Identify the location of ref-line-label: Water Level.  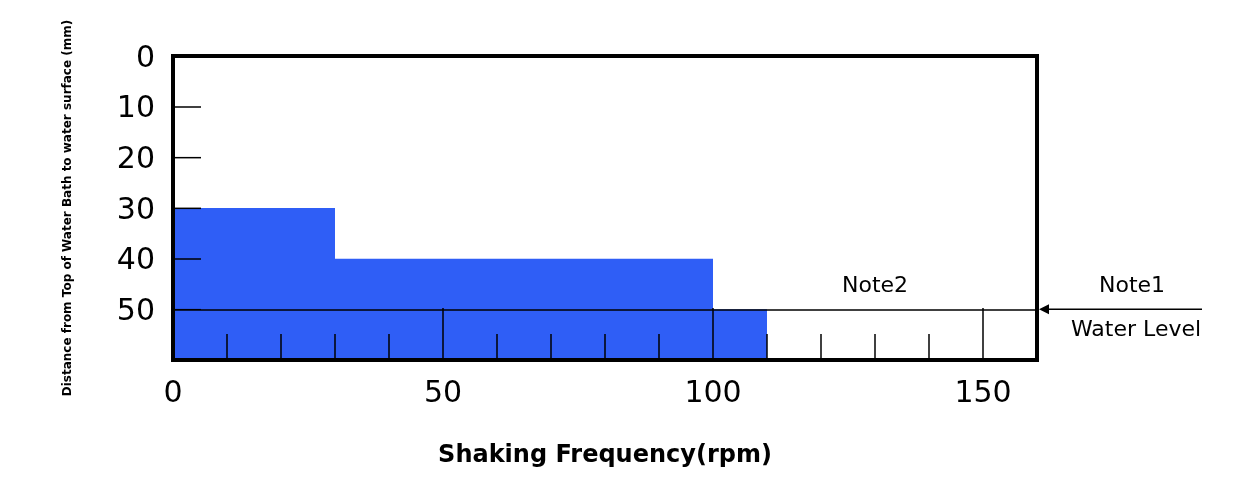
(1136, 328).